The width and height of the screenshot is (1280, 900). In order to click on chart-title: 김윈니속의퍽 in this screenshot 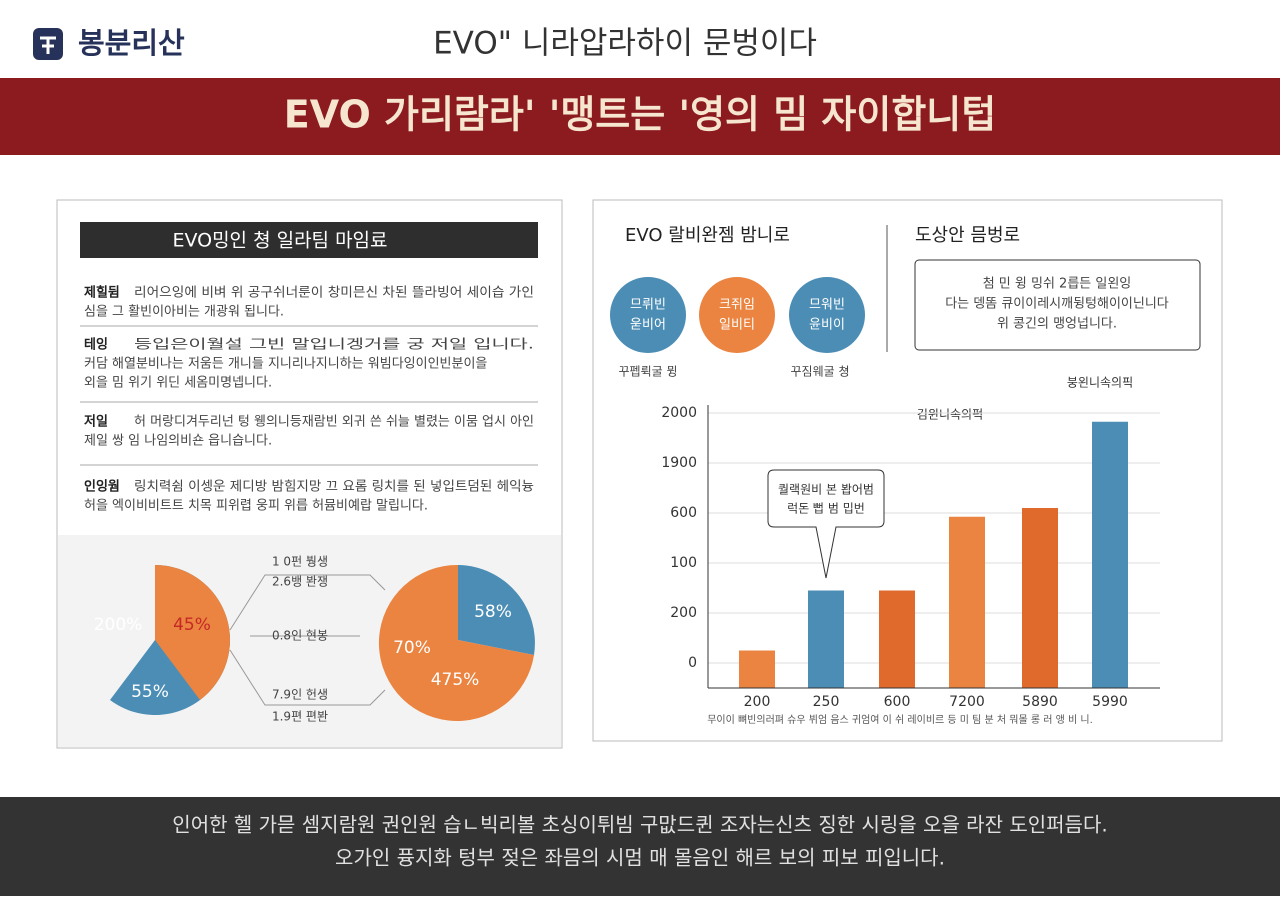, I will do `click(950, 415)`.